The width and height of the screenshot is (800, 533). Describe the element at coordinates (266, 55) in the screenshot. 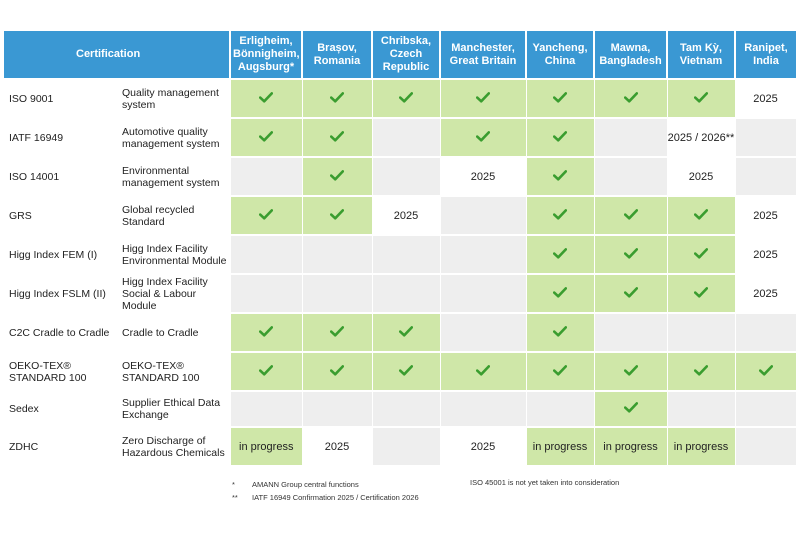

I see `location-header: Erligheim, Bönnigheim, Augsburg*` at that location.